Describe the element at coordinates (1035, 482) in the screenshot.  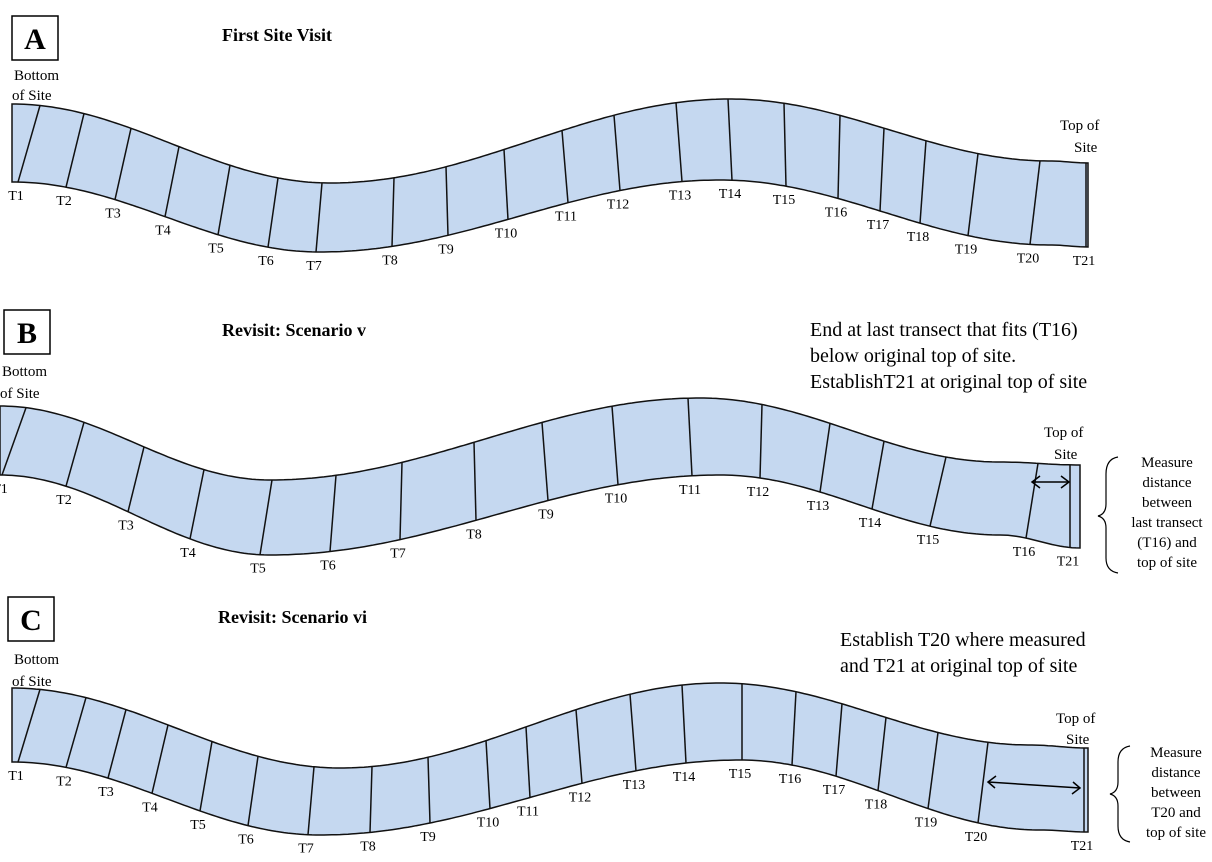
I see `panel-b-distance-arrowhead-left` at that location.